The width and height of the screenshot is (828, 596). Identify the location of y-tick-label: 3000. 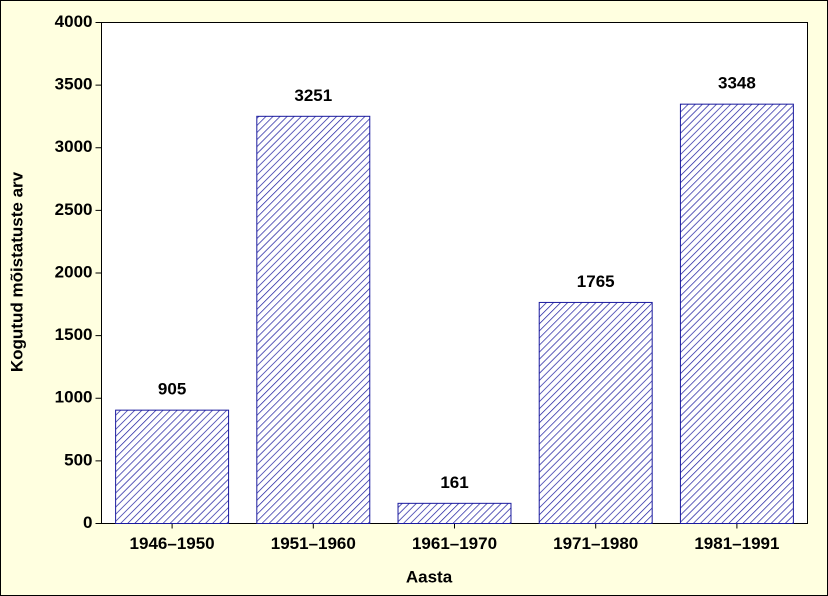
(74, 146).